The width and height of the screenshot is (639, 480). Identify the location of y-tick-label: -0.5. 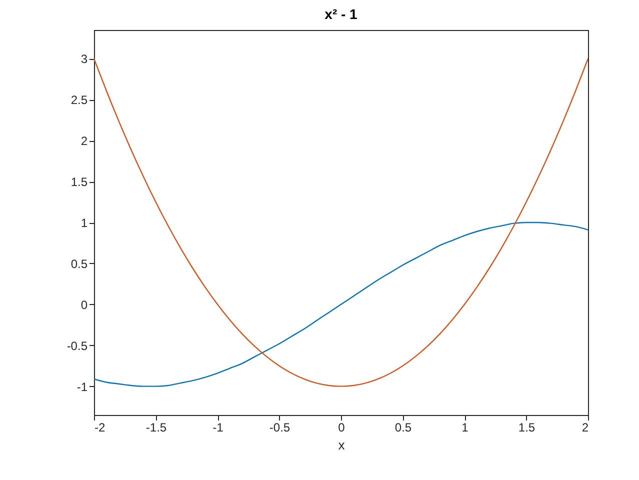
(77, 345).